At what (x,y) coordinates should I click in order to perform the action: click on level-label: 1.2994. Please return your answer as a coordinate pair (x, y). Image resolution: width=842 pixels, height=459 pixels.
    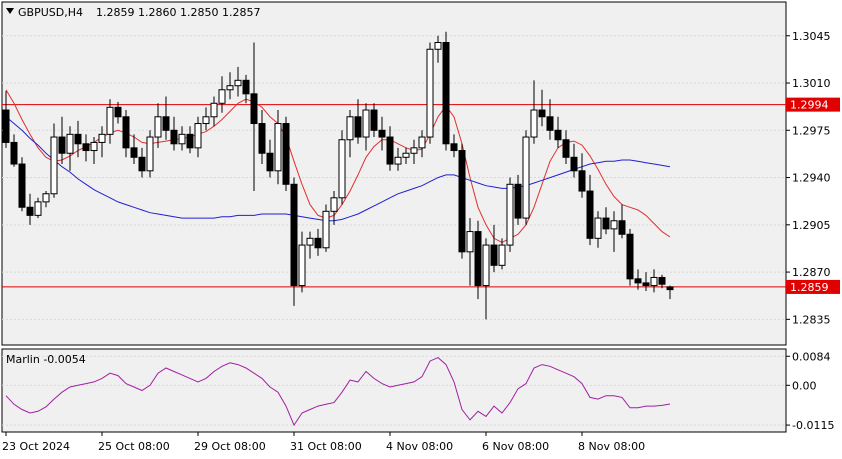
    Looking at the image, I should click on (809, 105).